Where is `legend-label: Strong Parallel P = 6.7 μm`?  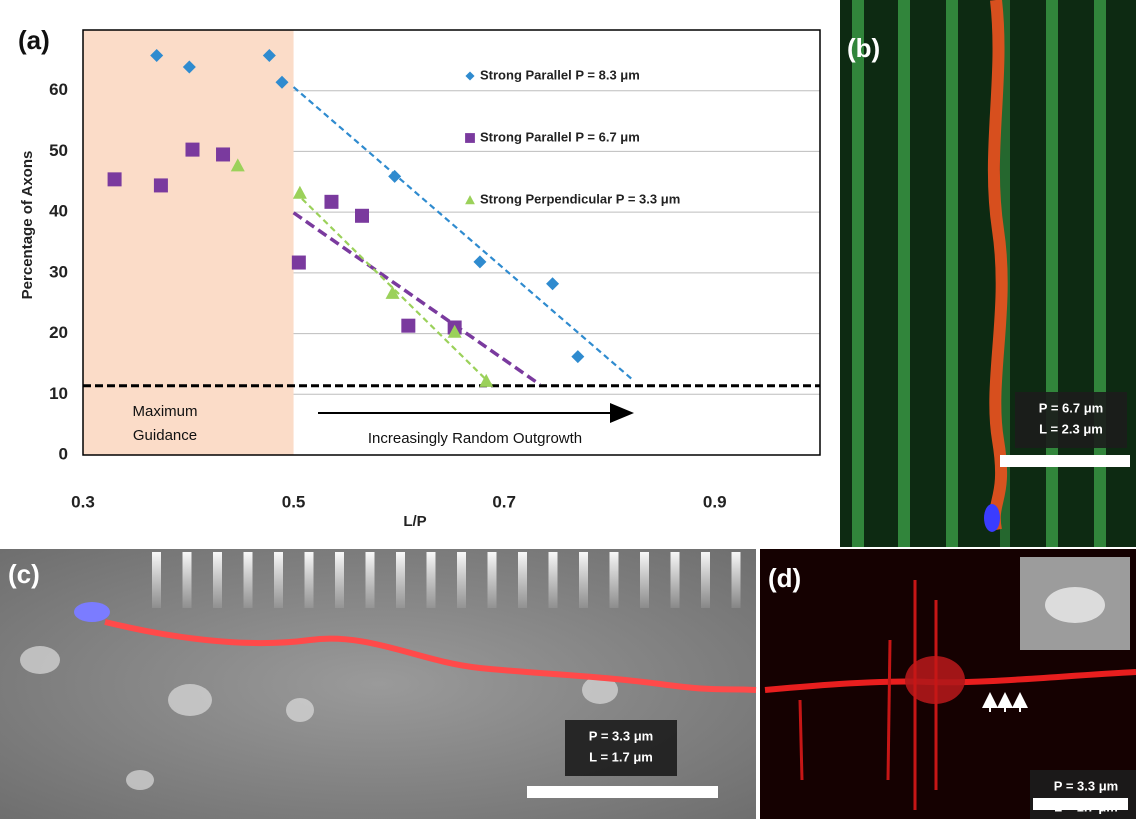 legend-label: Strong Parallel P = 6.7 μm is located at coordinates (560, 136).